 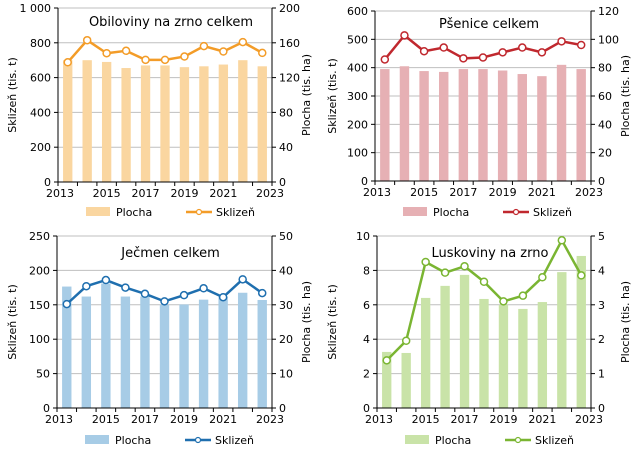 What do you see at coordinates (489, 24) in the screenshot?
I see `chart-title: Pšenice celkem` at bounding box center [489, 24].